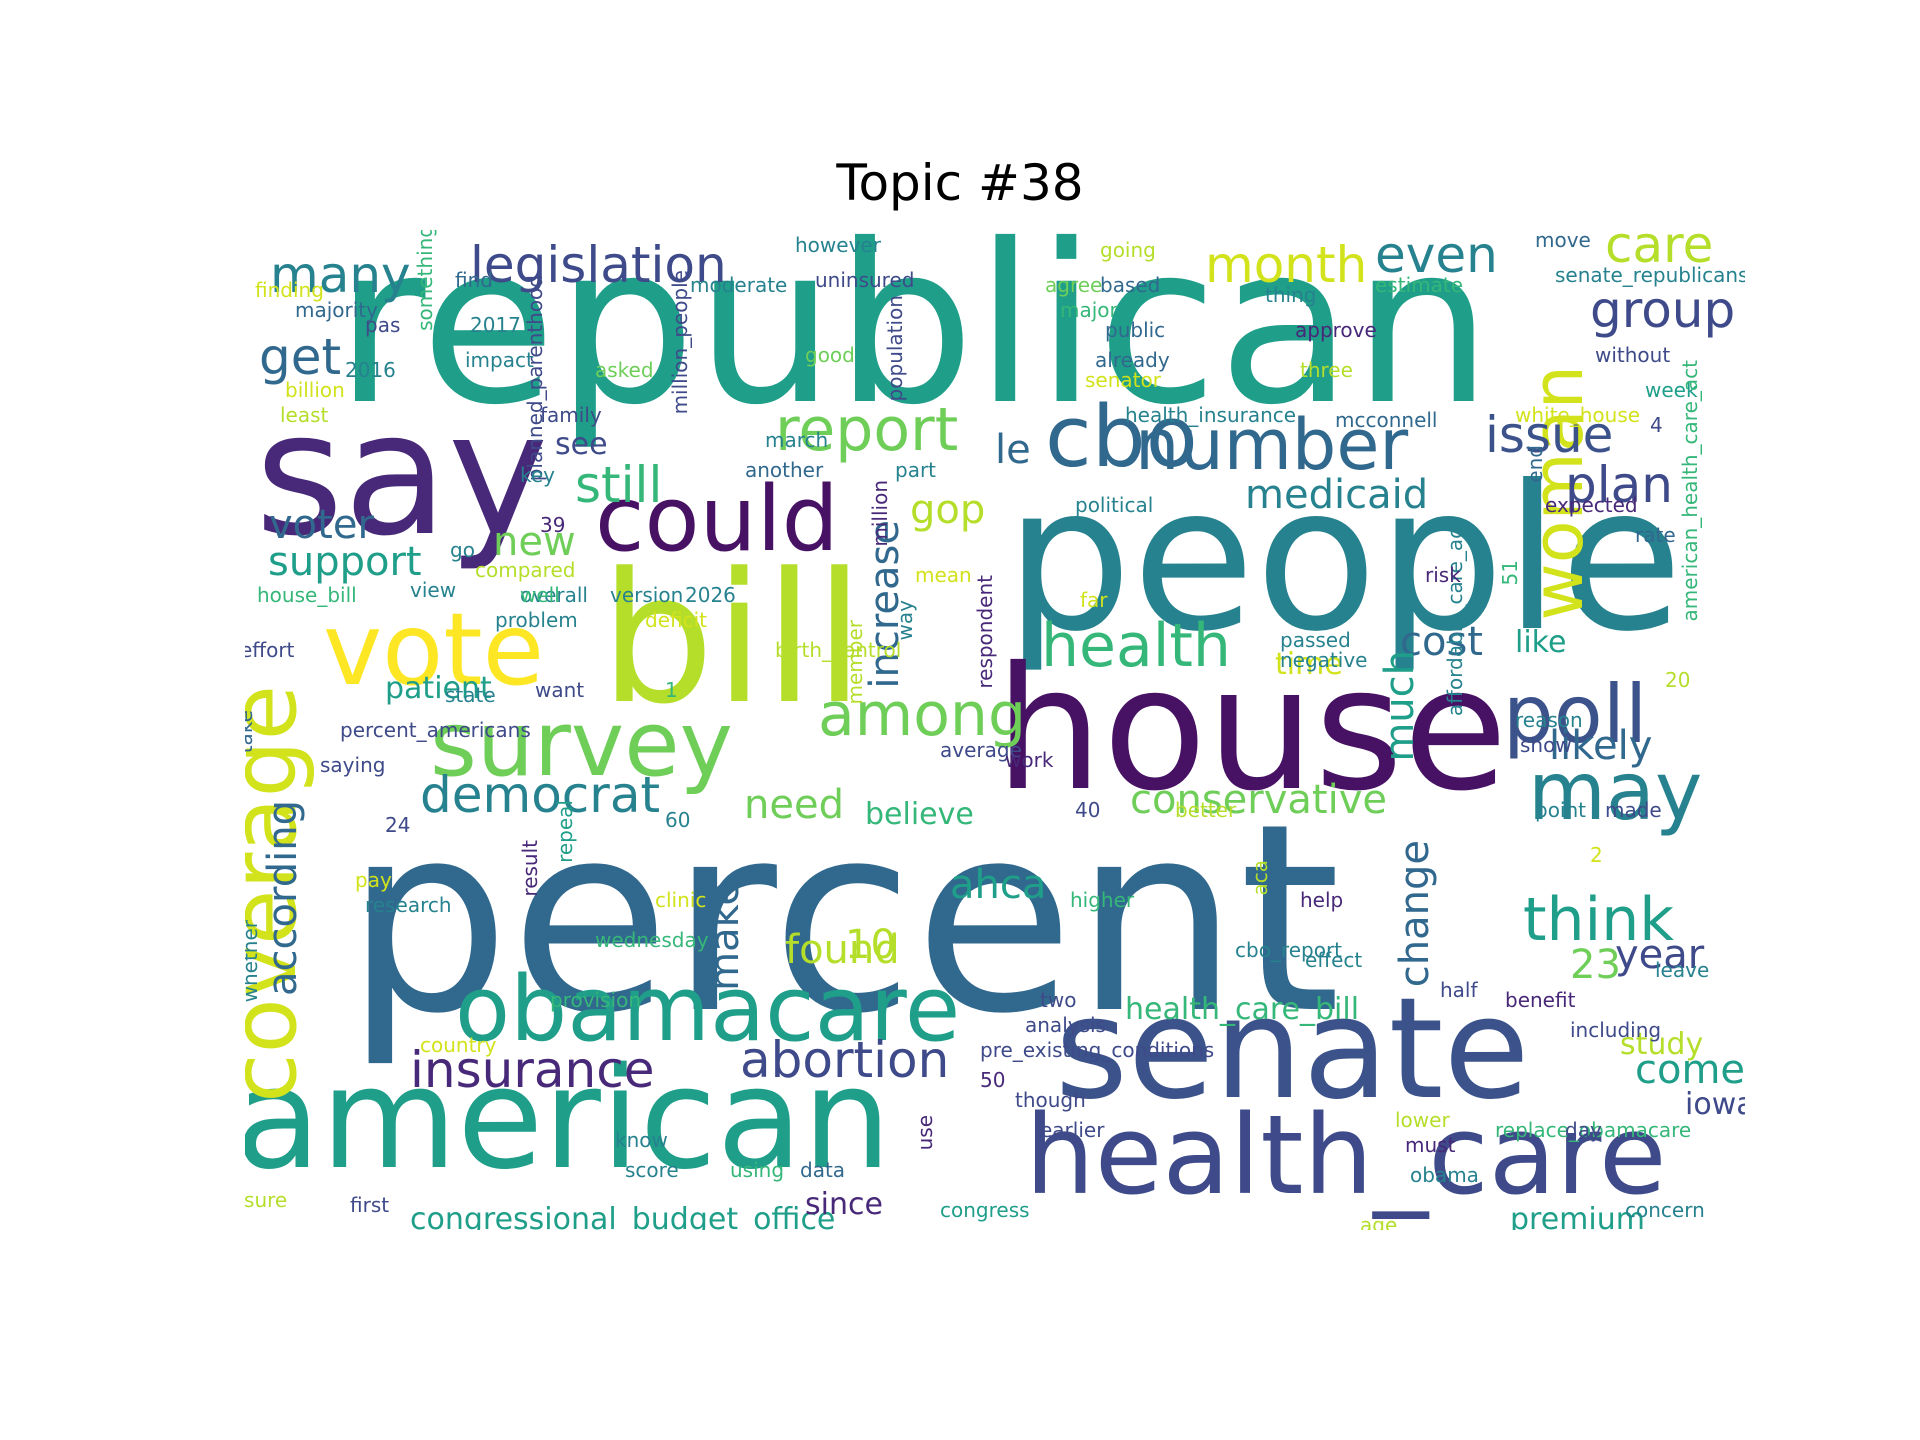 The height and width of the screenshot is (1440, 1920). What do you see at coordinates (1415, 914) in the screenshot?
I see `cloud-word: change` at bounding box center [1415, 914].